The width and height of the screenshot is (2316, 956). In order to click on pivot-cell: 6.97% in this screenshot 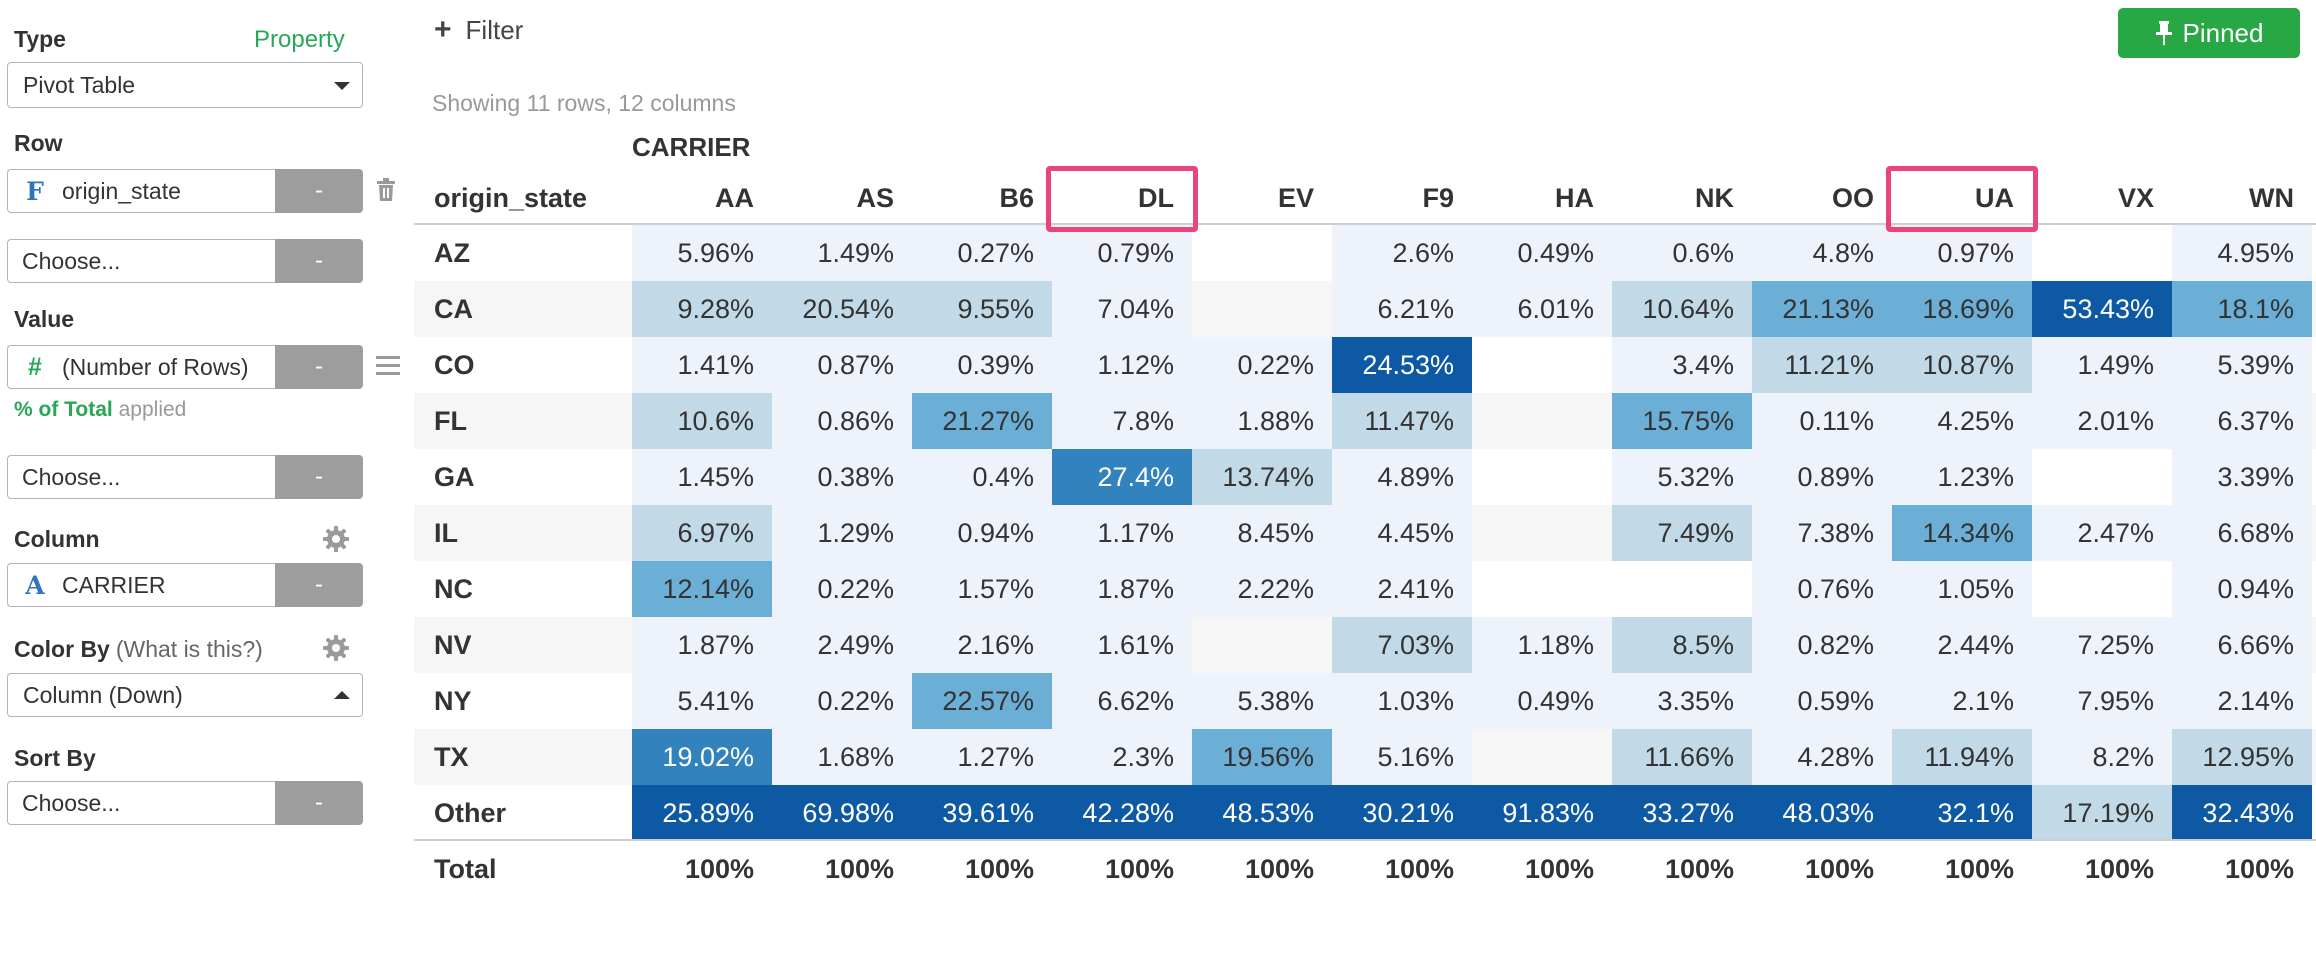, I will do `click(702, 533)`.